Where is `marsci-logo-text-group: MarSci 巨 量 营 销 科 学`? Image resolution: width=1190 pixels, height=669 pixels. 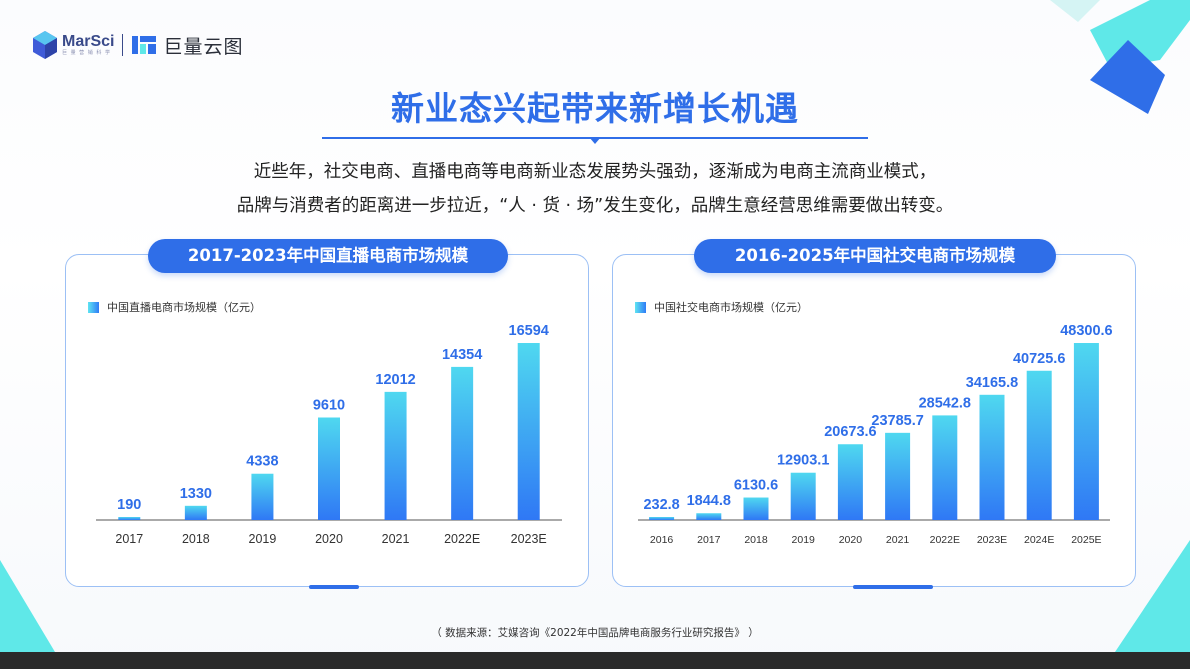
marsci-logo-text-group: MarSci 巨 量 营 销 科 学 is located at coordinates (88, 44).